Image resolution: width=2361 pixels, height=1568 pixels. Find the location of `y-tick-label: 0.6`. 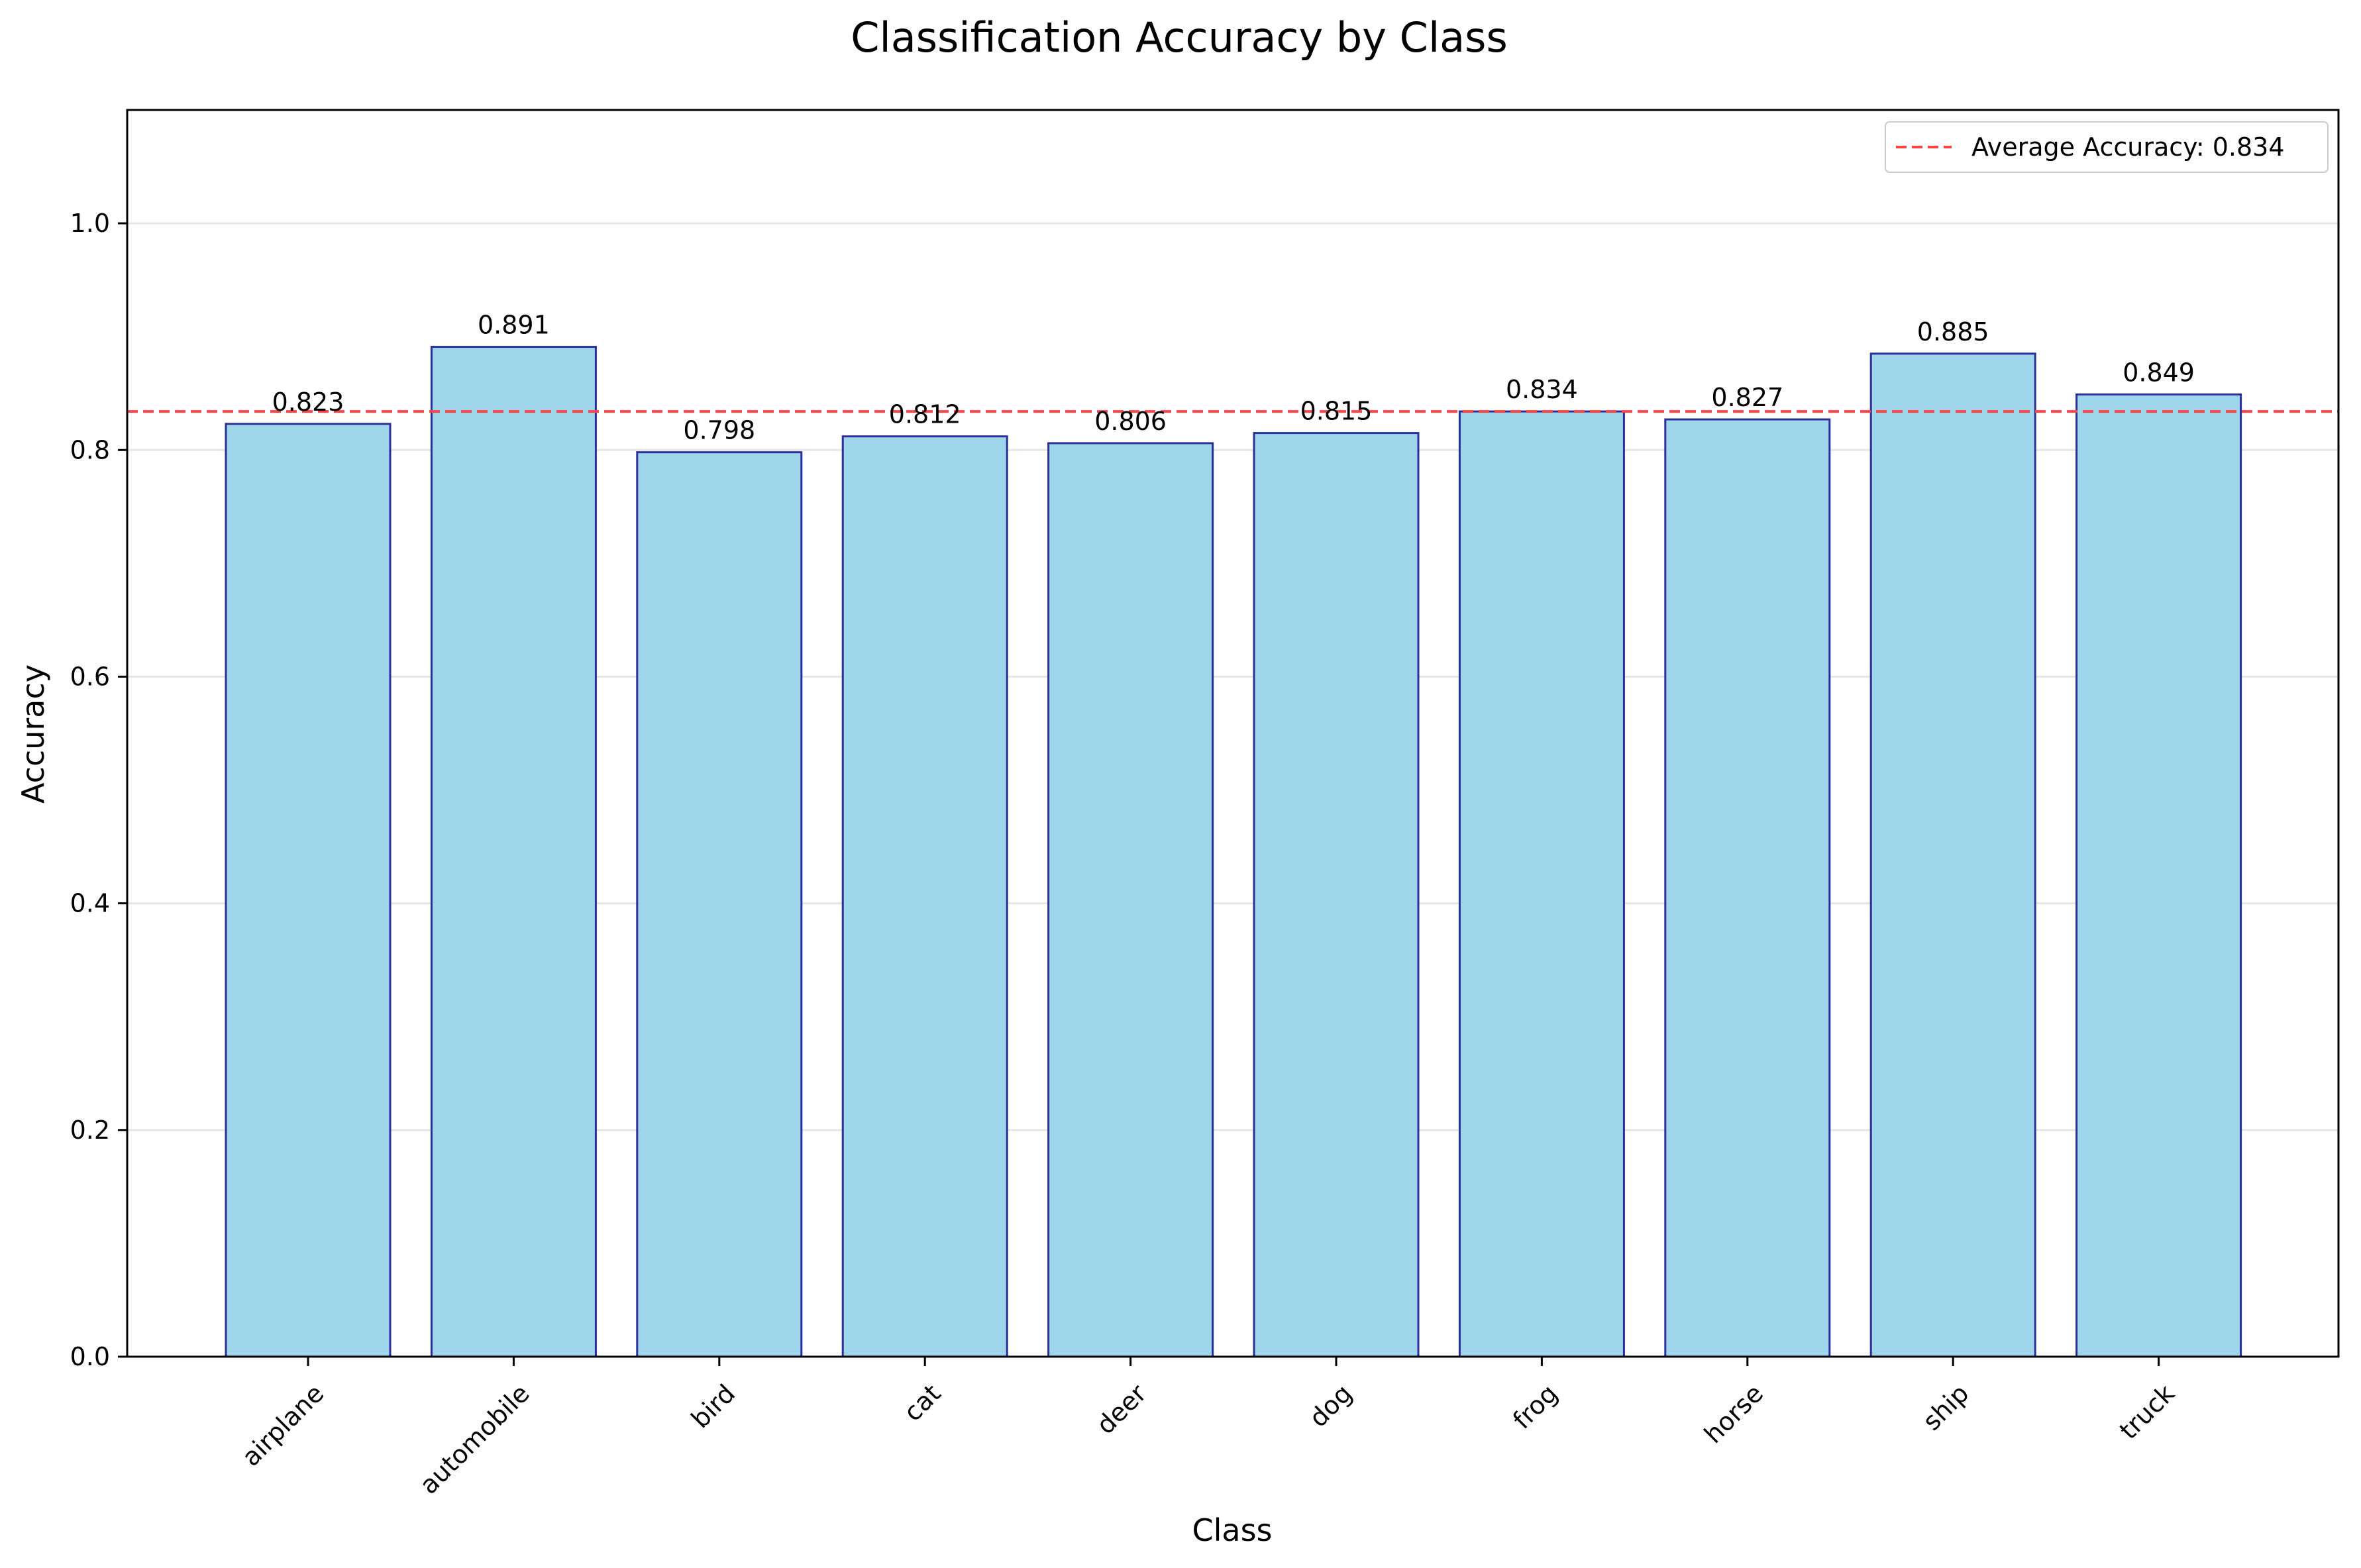

y-tick-label: 0.6 is located at coordinates (90, 676).